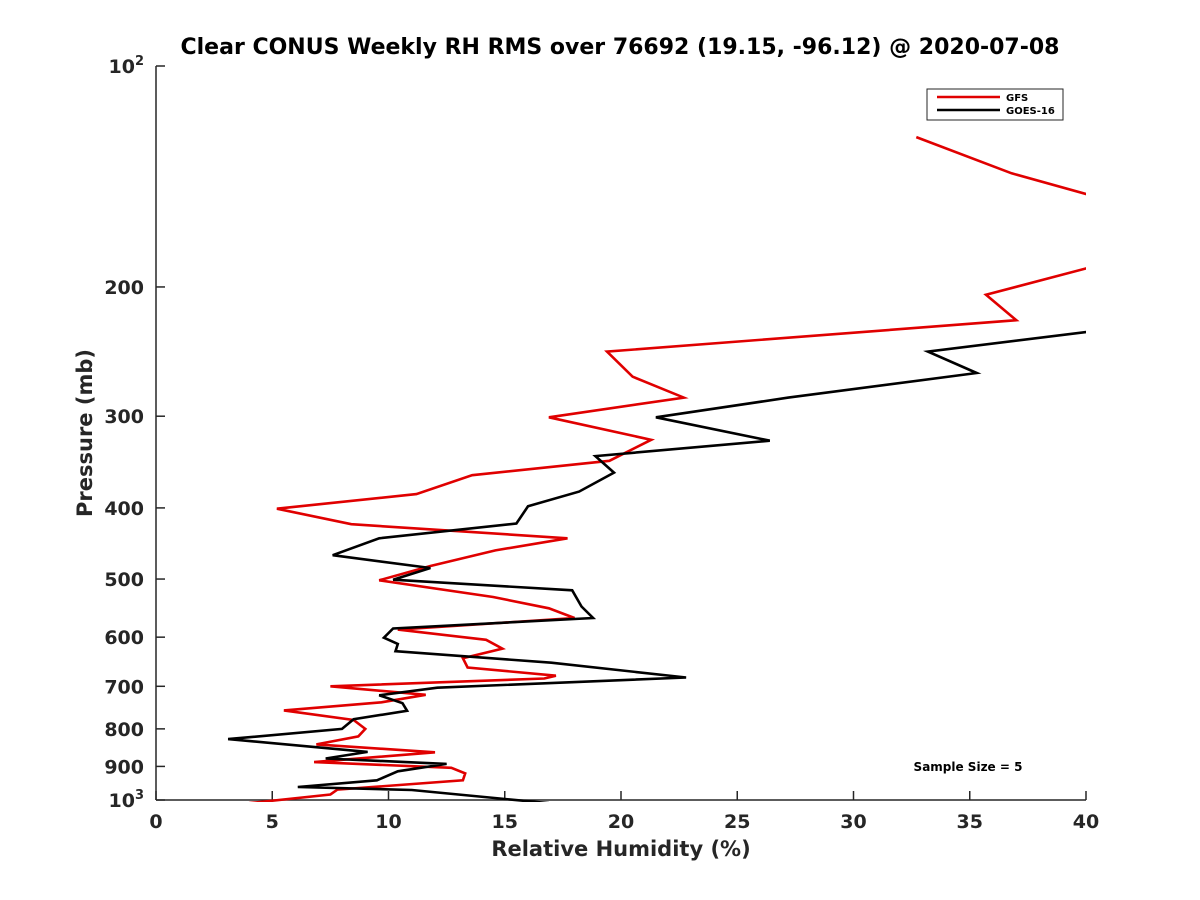 This screenshot has width=1200, height=900. I want to click on y-tick-label: 600, so click(124, 638).